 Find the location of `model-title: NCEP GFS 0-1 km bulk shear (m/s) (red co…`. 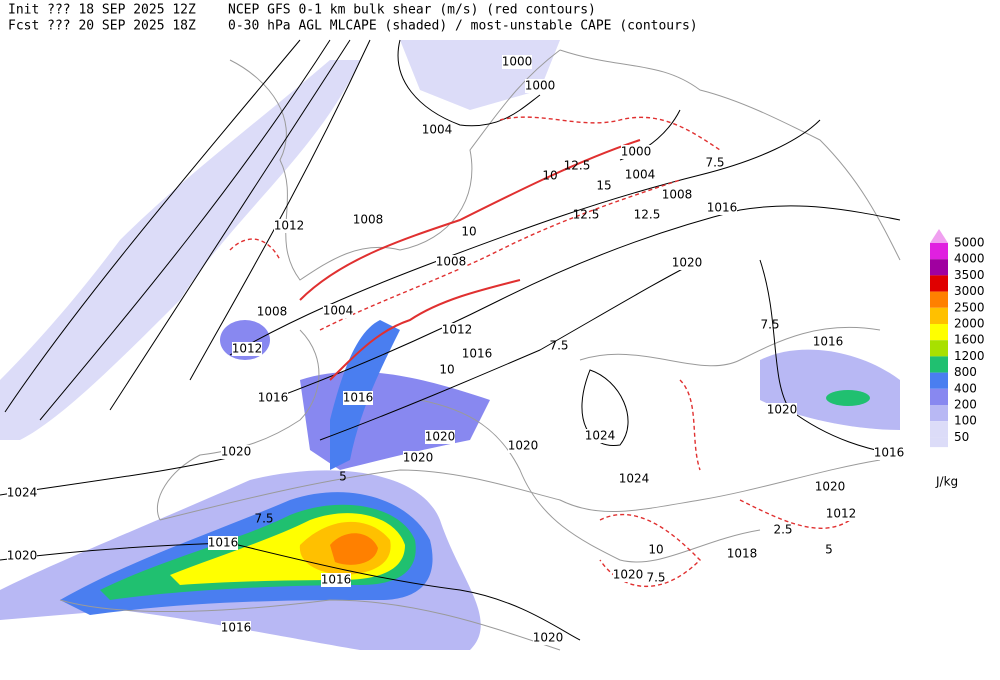

model-title: NCEP GFS 0-1 km bulk shear (m/s) (red co… is located at coordinates (412, 10).